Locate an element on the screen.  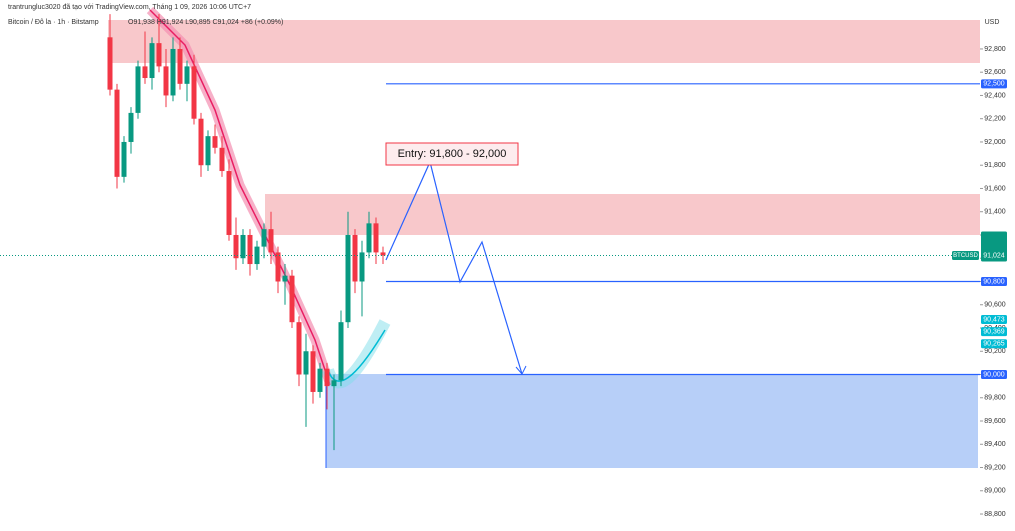
annotation: Entry: 91,800 - 92,000 is located at coordinates (452, 154).